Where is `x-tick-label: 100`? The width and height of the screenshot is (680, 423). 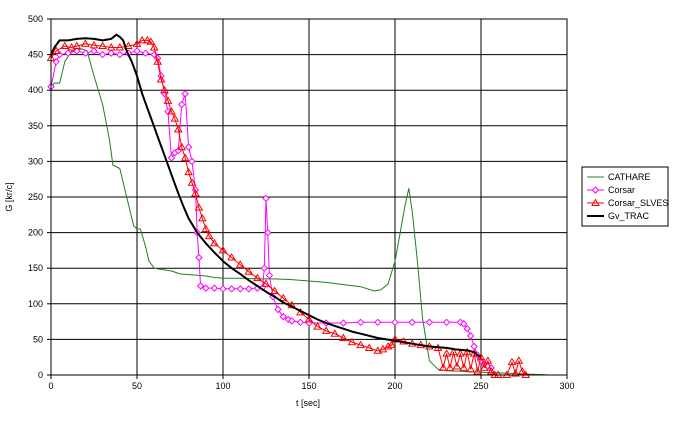
x-tick-label: 100 is located at coordinates (222, 386).